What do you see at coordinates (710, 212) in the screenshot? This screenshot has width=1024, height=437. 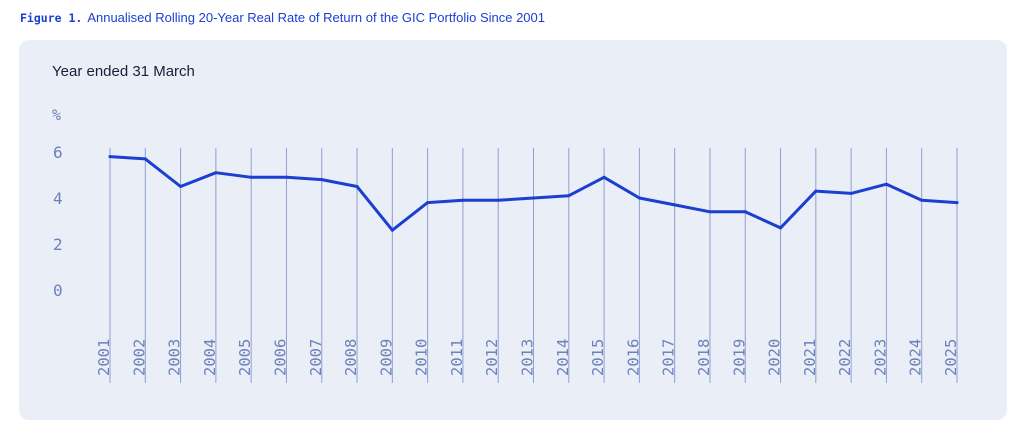 I see `data-point-2018` at bounding box center [710, 212].